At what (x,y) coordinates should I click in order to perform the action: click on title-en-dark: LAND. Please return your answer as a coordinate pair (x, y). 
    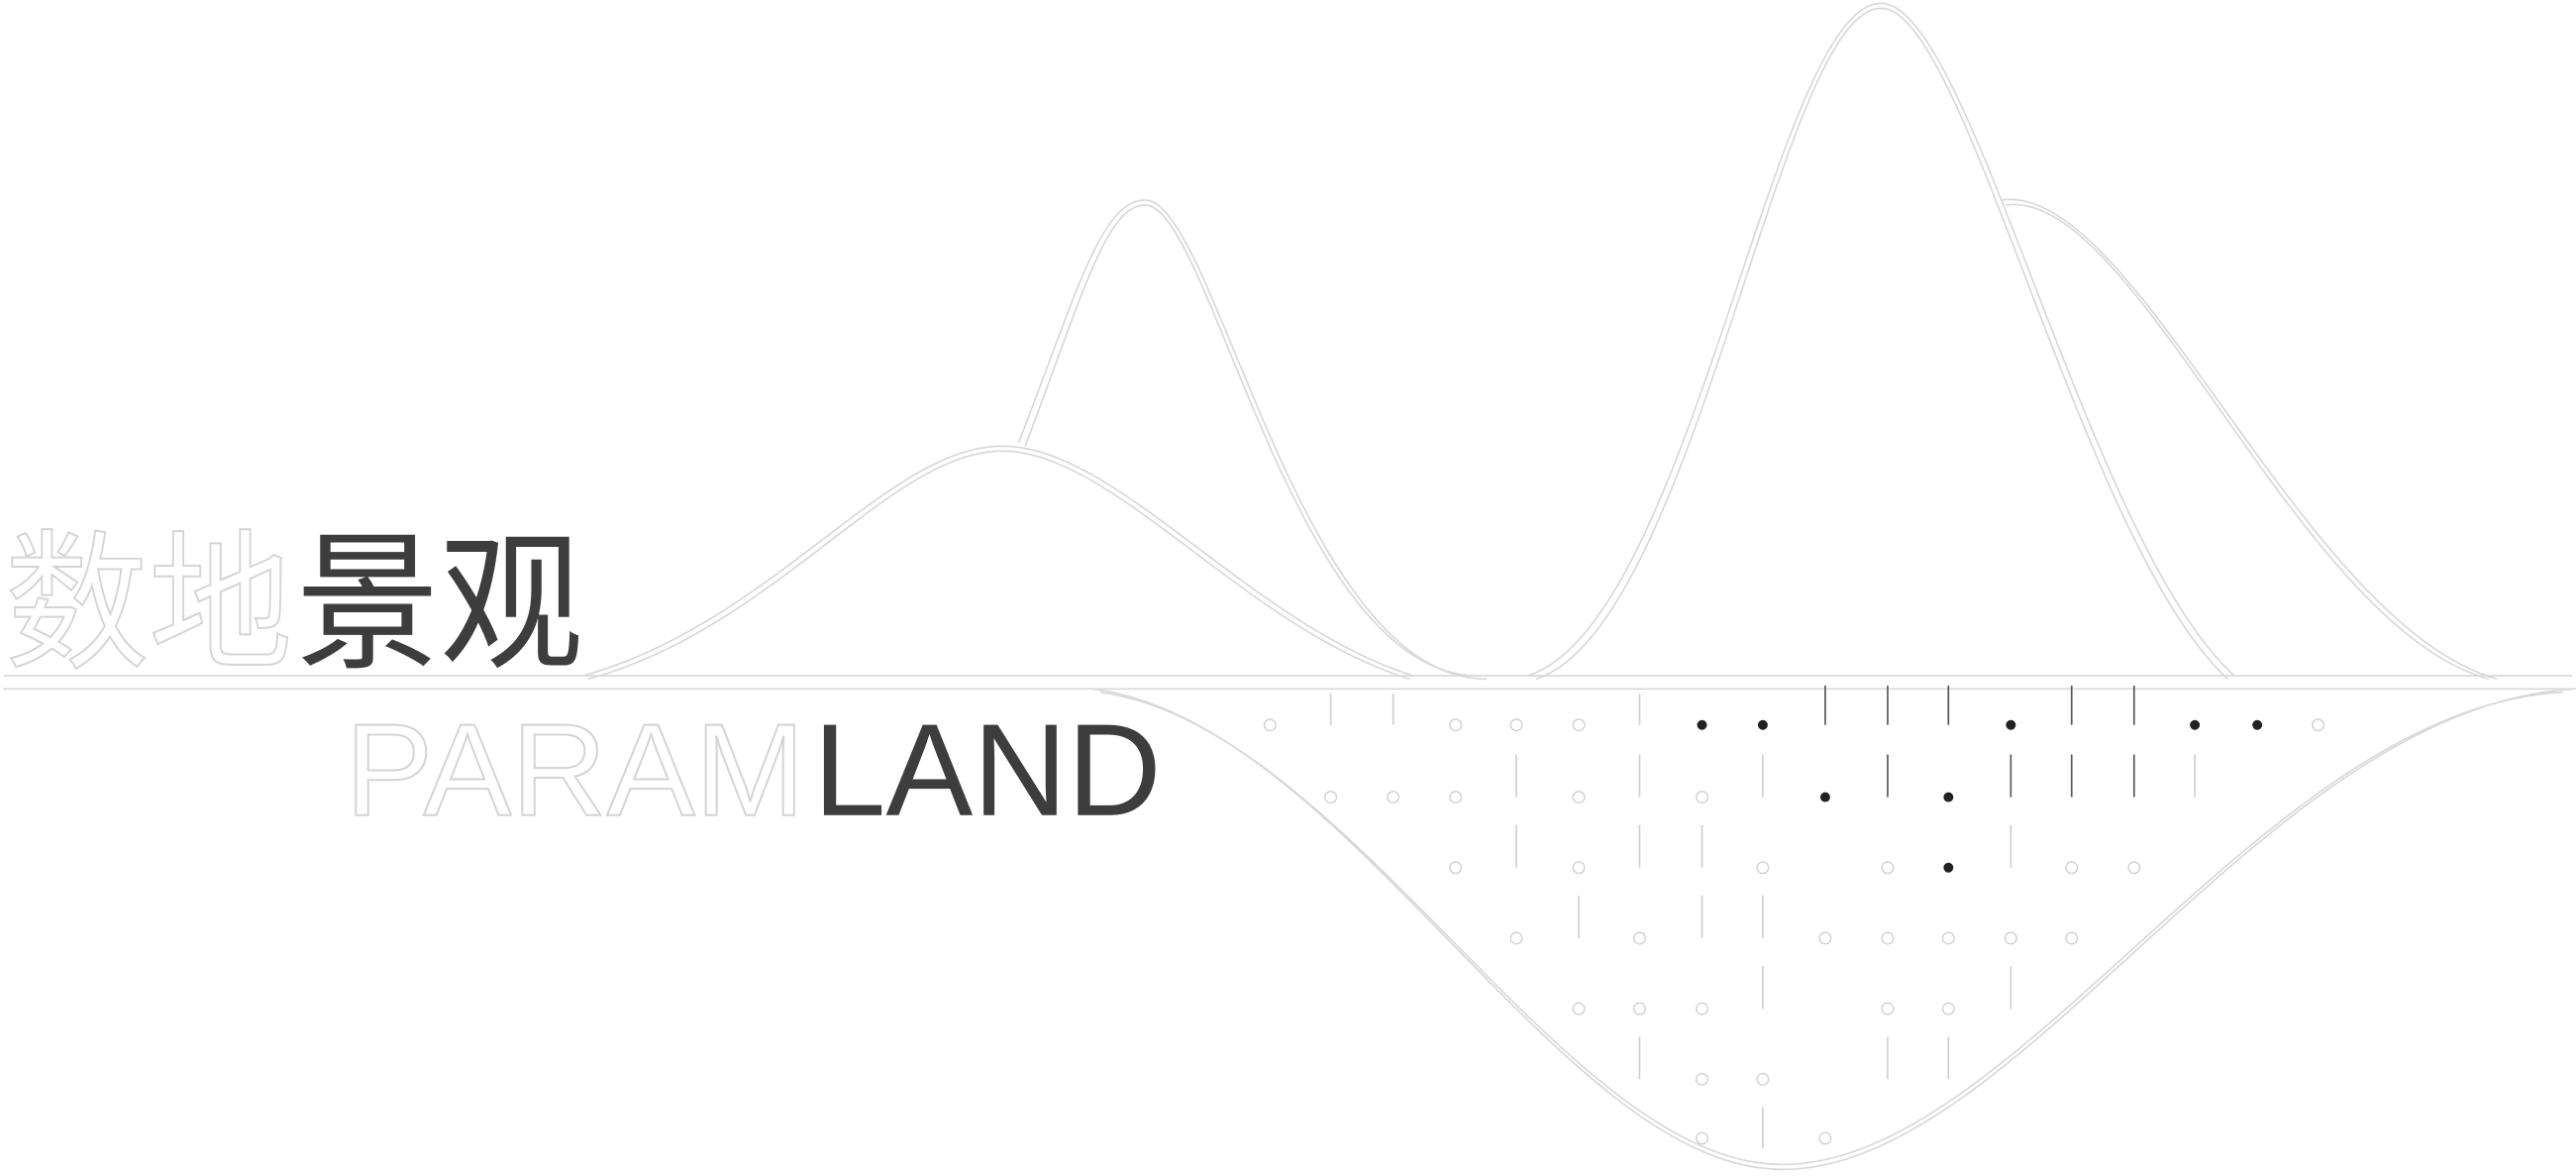
    Looking at the image, I should click on (987, 770).